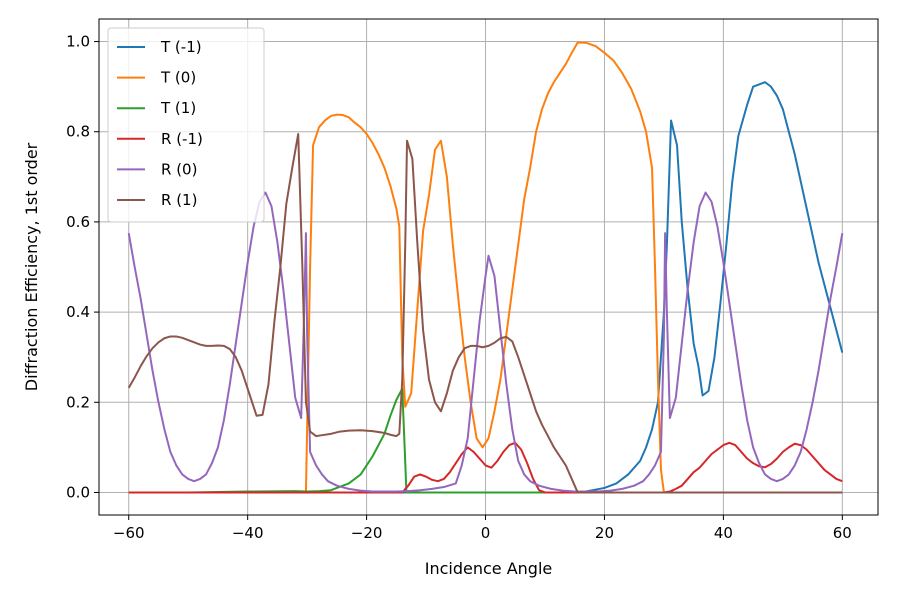 The width and height of the screenshot is (900, 600). I want to click on y-tick-label: 1.0, so click(78, 42).